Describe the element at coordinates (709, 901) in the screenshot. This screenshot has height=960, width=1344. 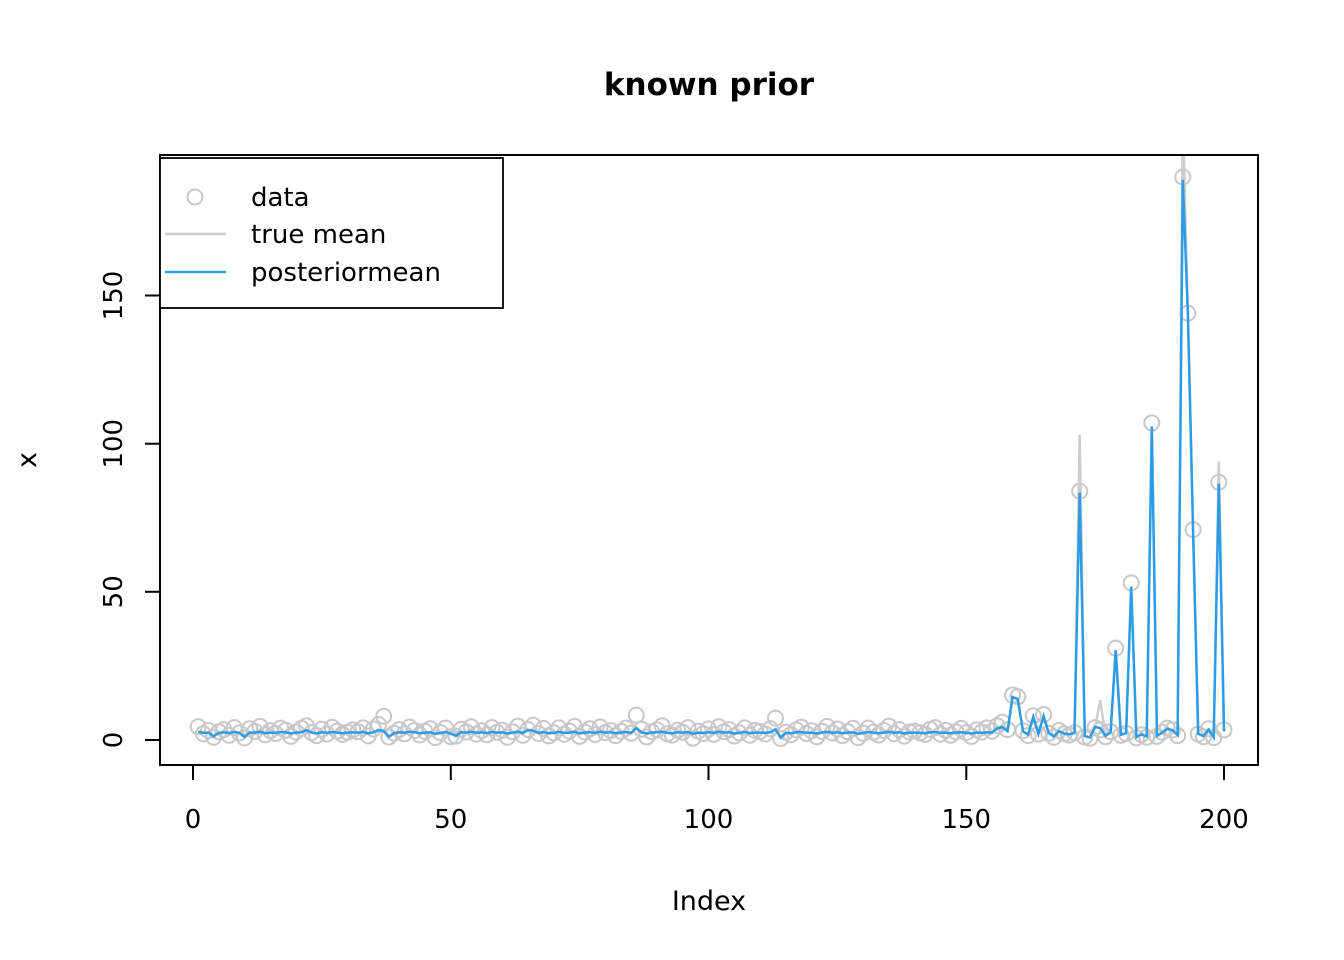
I see `x-axis-label: Index` at that location.